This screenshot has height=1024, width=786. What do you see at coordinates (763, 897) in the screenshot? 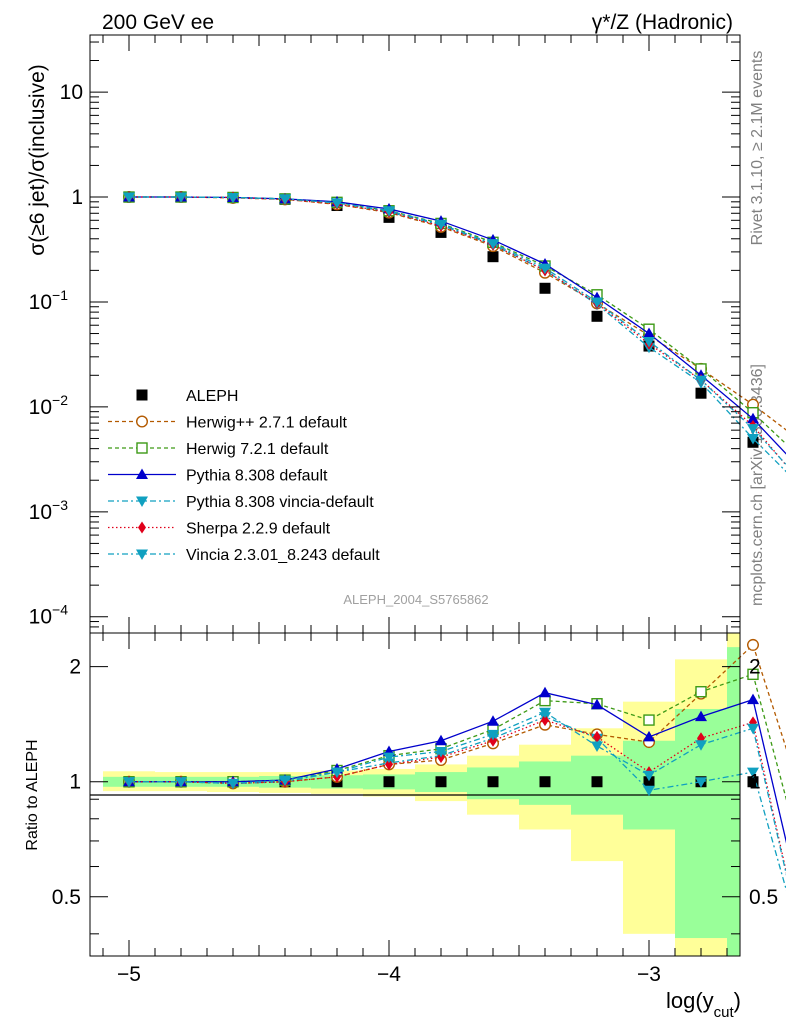
I see `ratio-y-tick-label-right: 0.5` at bounding box center [763, 897].